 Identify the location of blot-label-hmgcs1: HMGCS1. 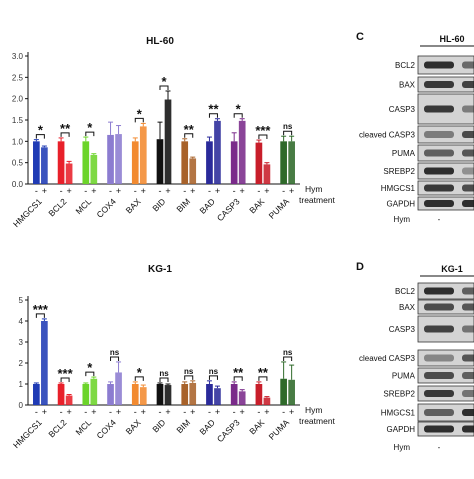
(398, 188).